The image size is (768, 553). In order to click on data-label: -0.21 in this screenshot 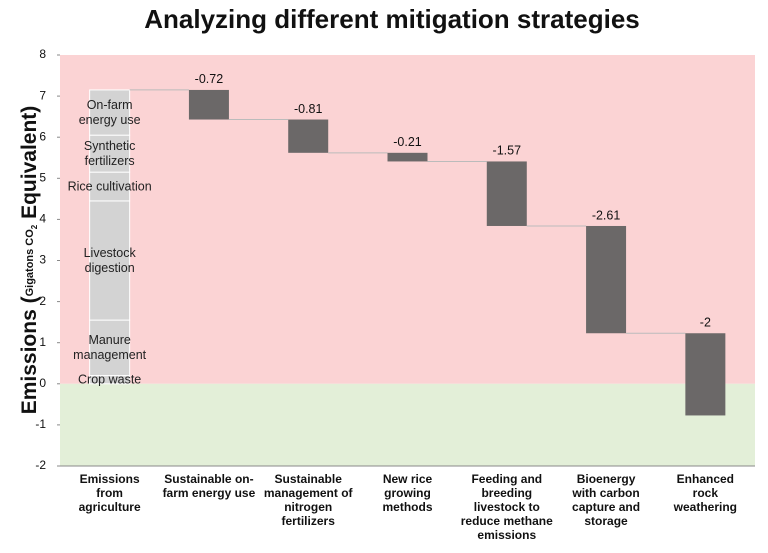, I will do `click(407, 142)`.